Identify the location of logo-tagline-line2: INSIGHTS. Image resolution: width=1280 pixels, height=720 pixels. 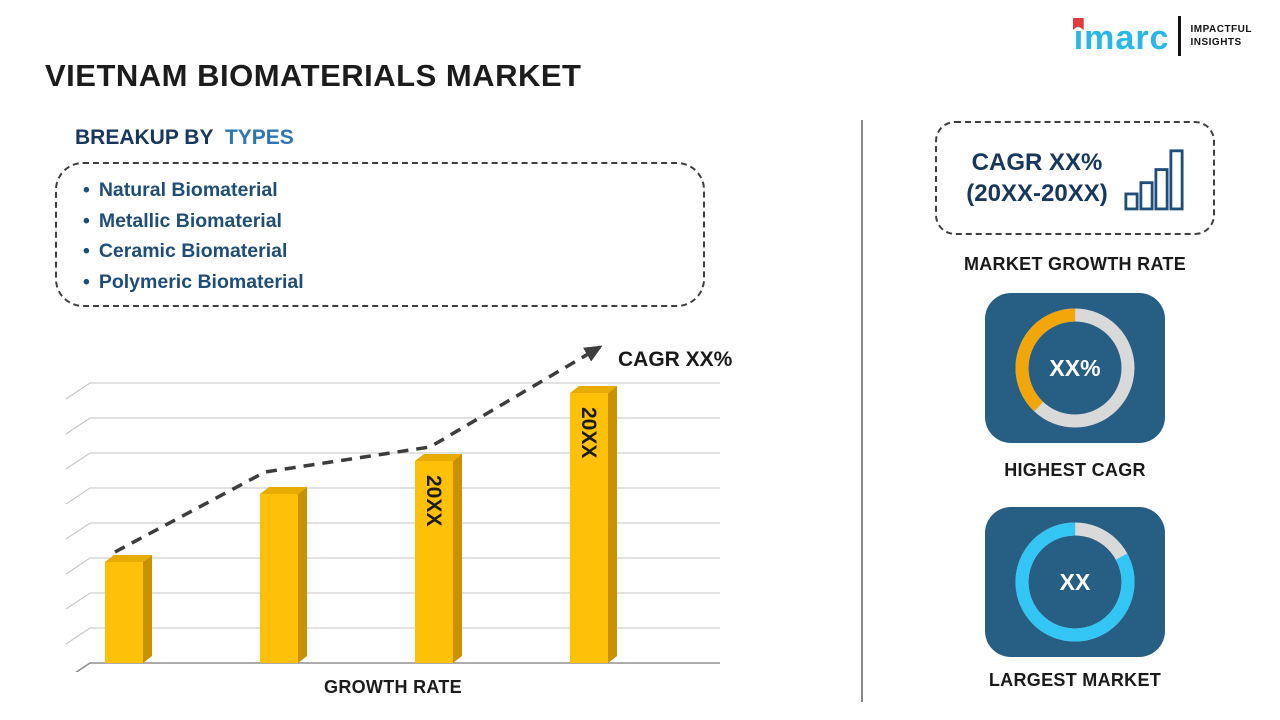
(1216, 42).